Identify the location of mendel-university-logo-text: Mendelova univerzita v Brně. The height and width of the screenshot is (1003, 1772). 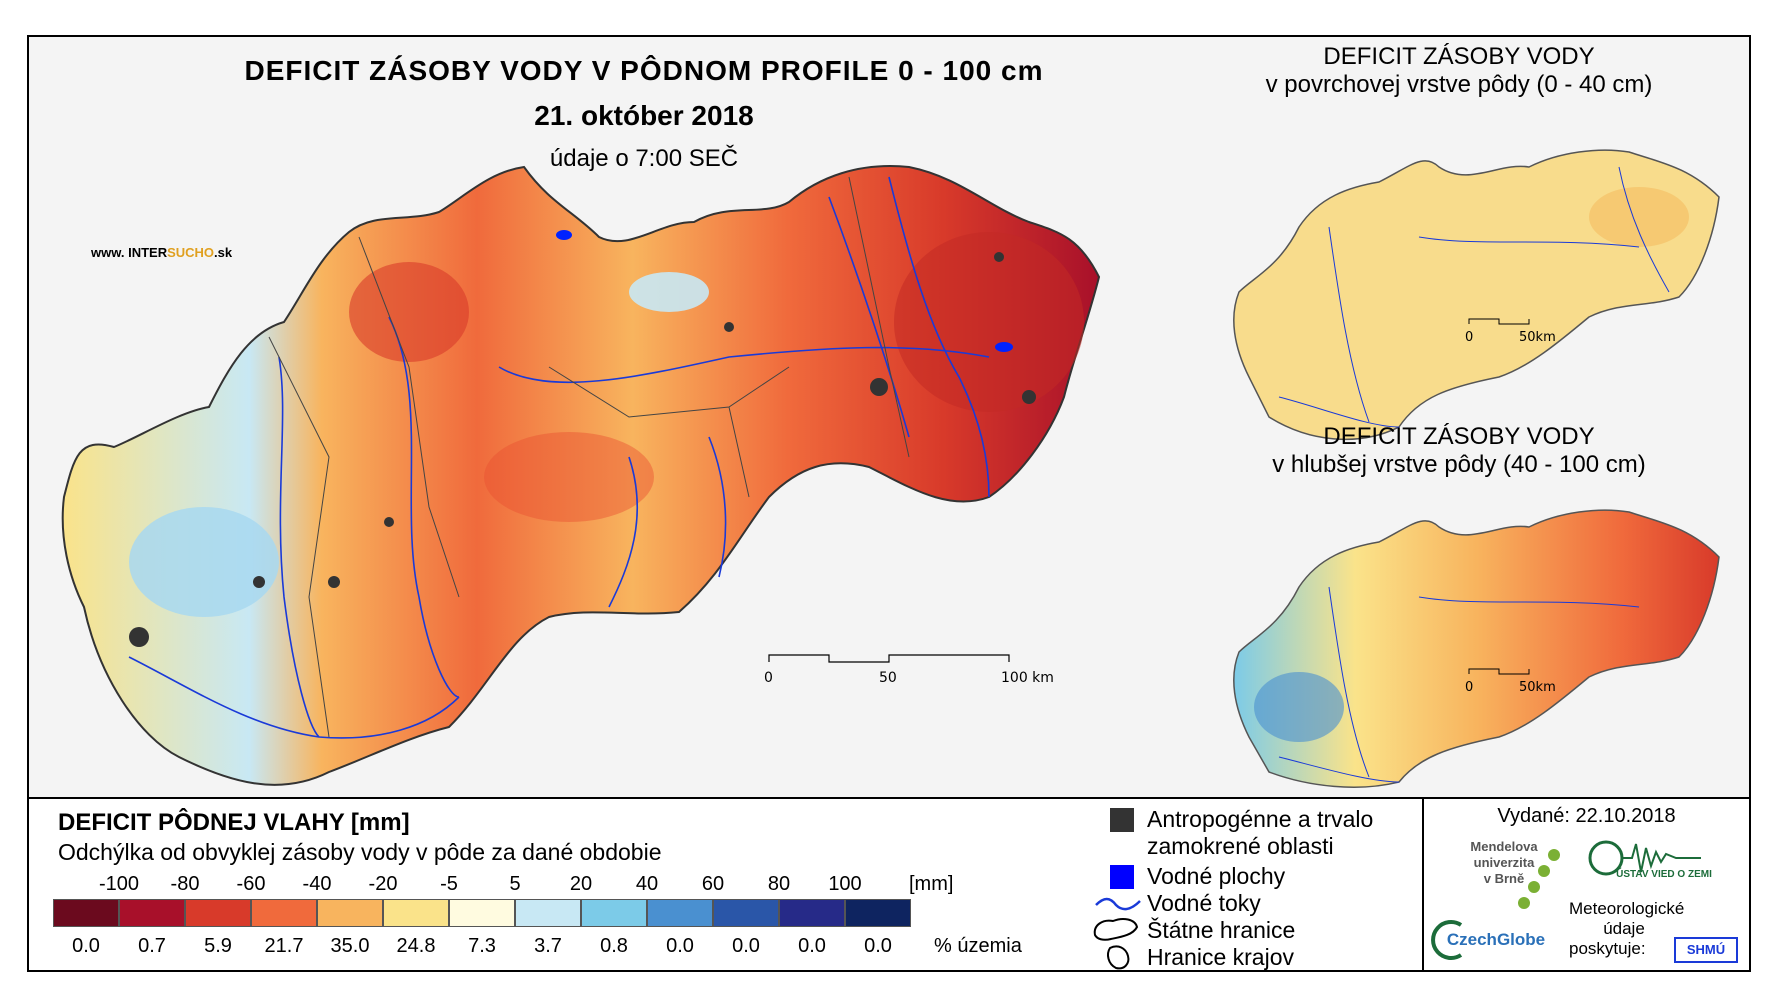
(1504, 863).